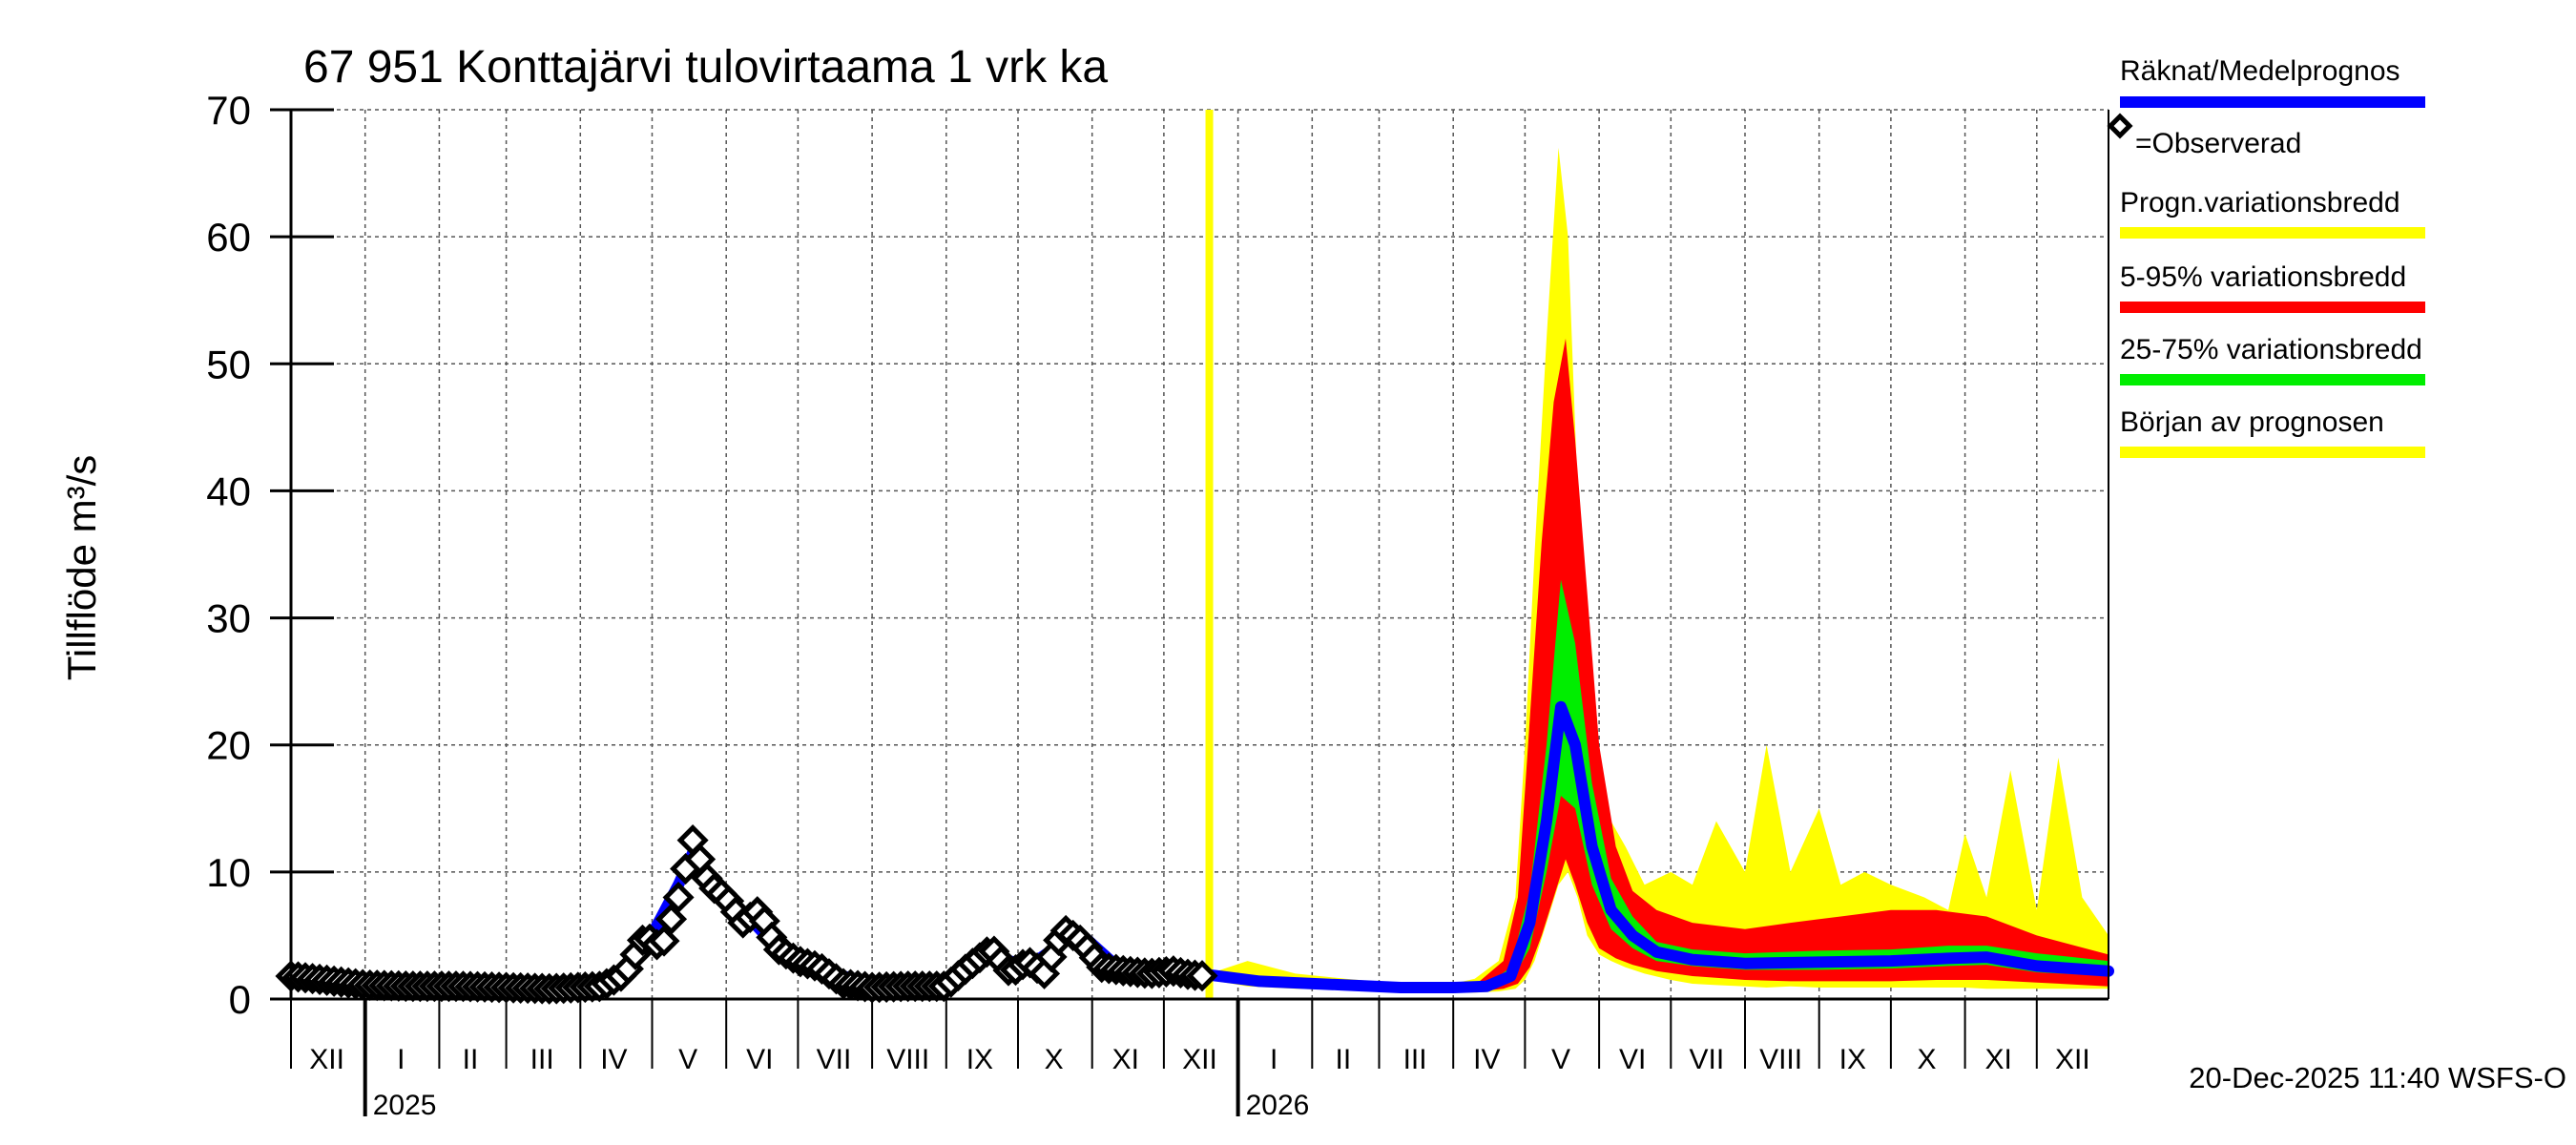 Image resolution: width=2576 pixels, height=1145 pixels. Describe the element at coordinates (2263, 277) in the screenshot. I see `legend-label: 5-95% variationsbredd` at that location.